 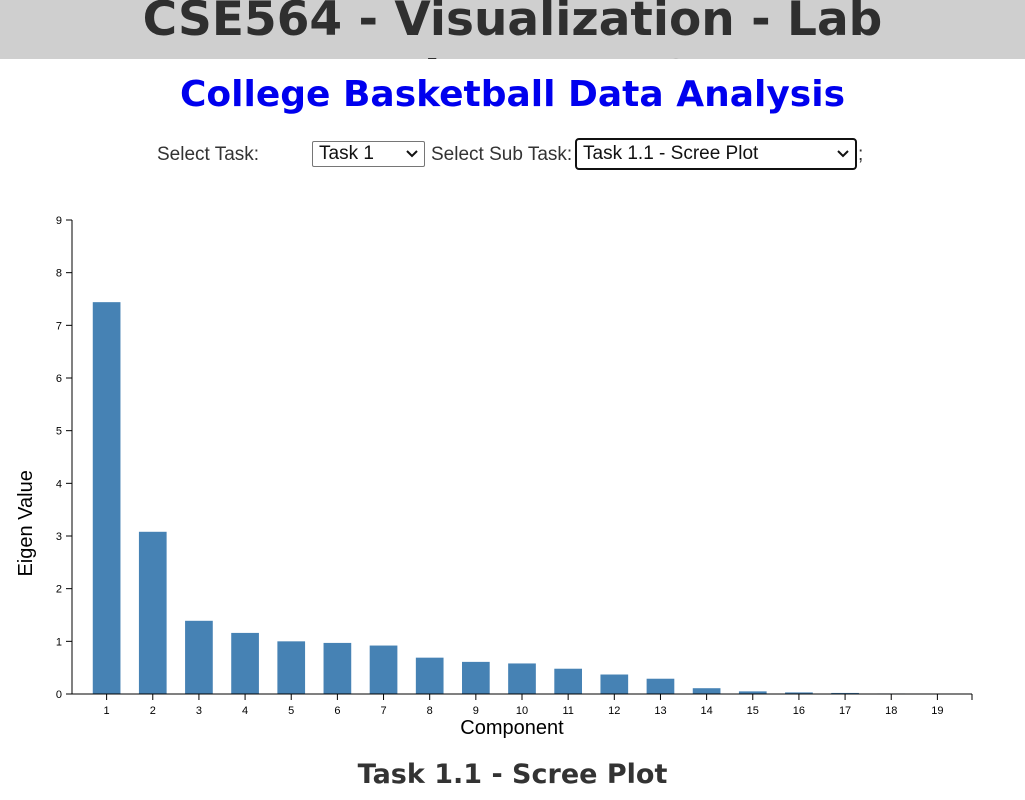 I want to click on chart-title: Task 1.1 - Scree Plot, so click(x=512, y=774).